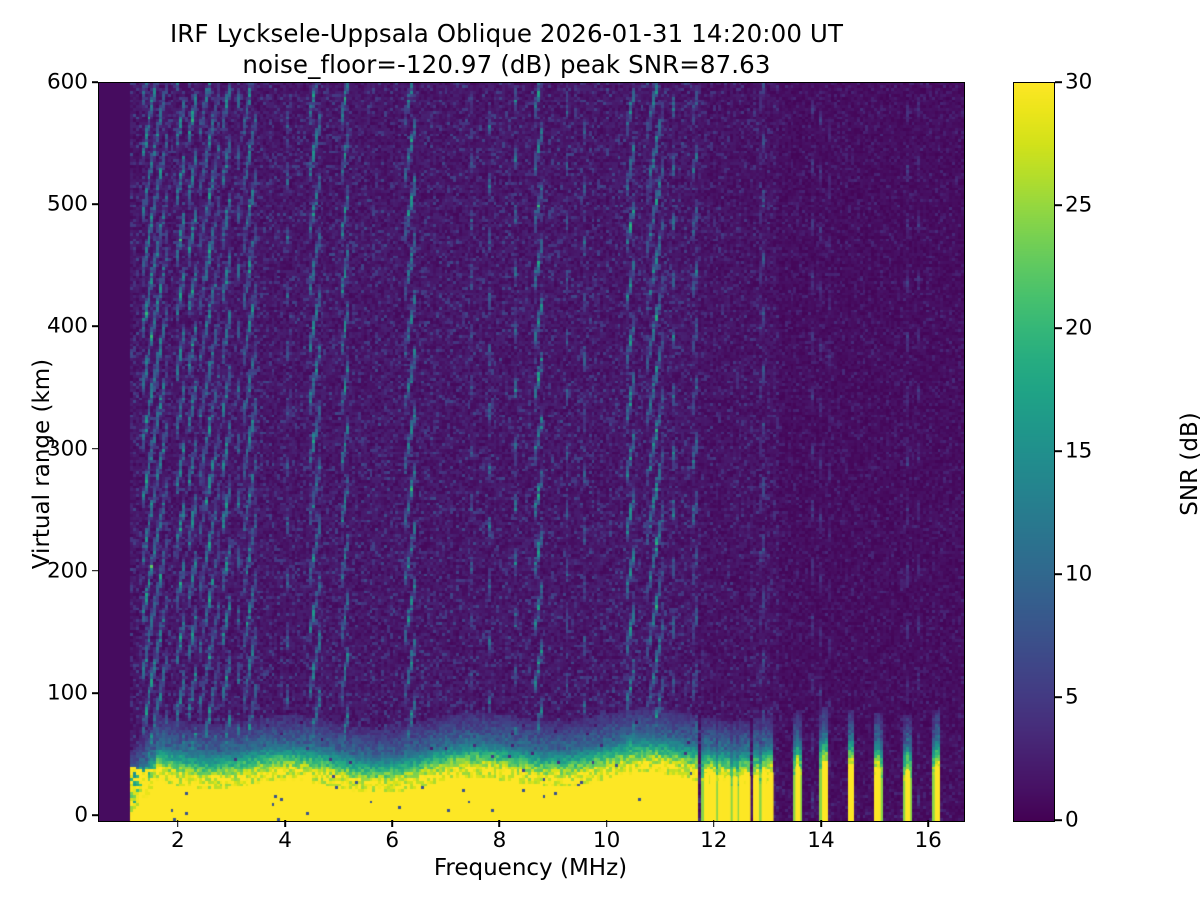 Image resolution: width=1200 pixels, height=900 pixels. Describe the element at coordinates (714, 840) in the screenshot. I see `x-tick-label: 12` at that location.